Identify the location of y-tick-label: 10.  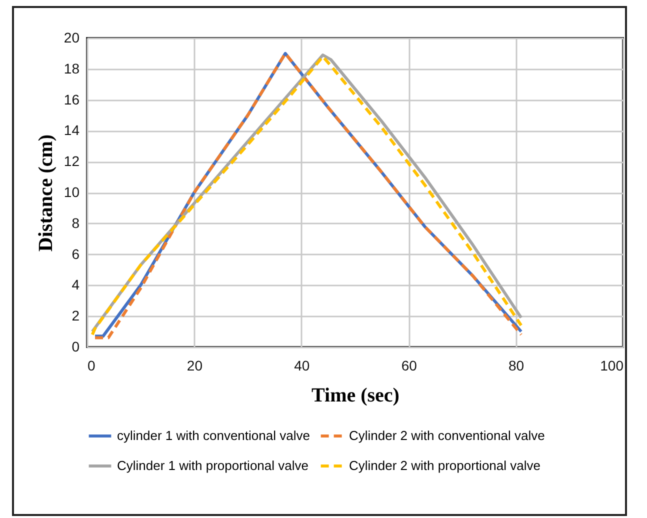
(72, 192).